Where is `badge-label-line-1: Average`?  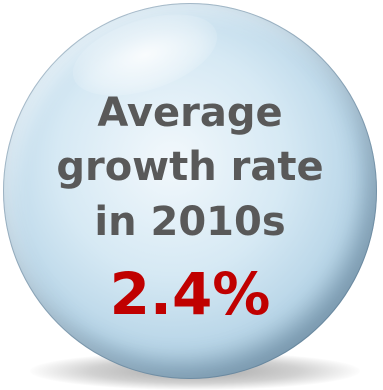 badge-label-line-1: Average is located at coordinates (190, 113).